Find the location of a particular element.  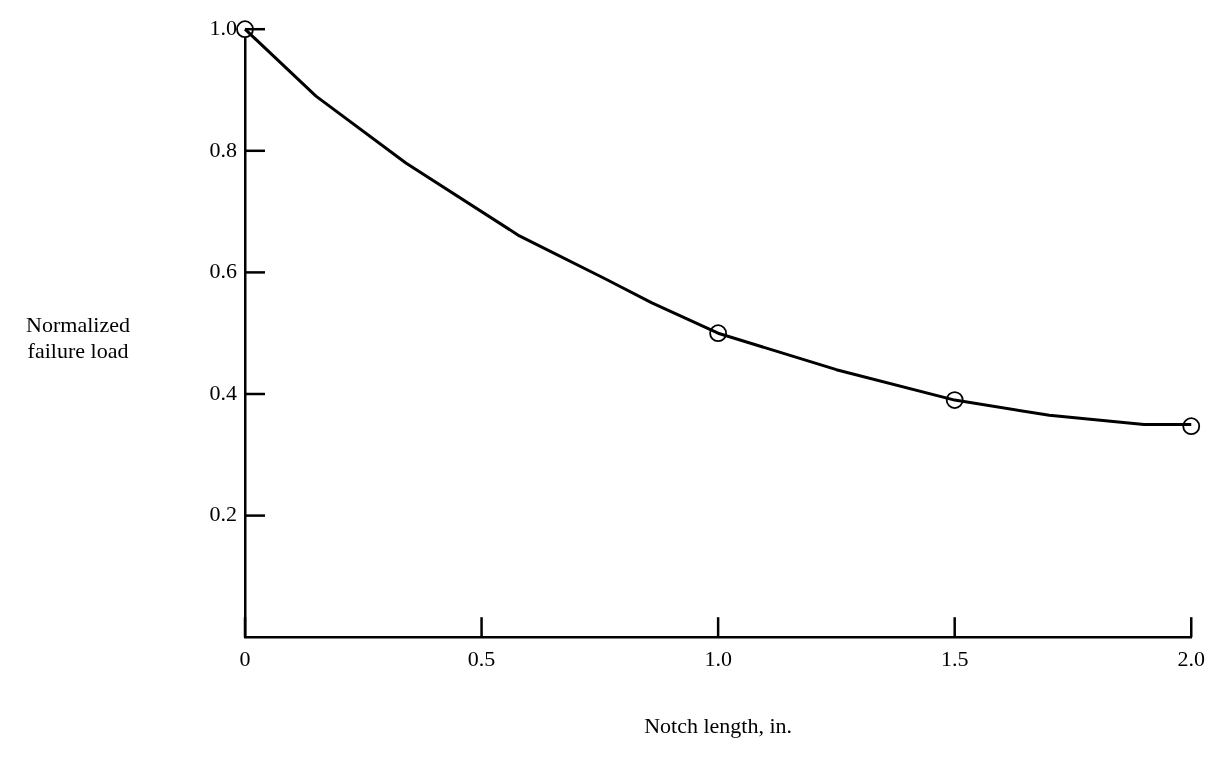

x-tick-label: 1.5 is located at coordinates (954, 659).